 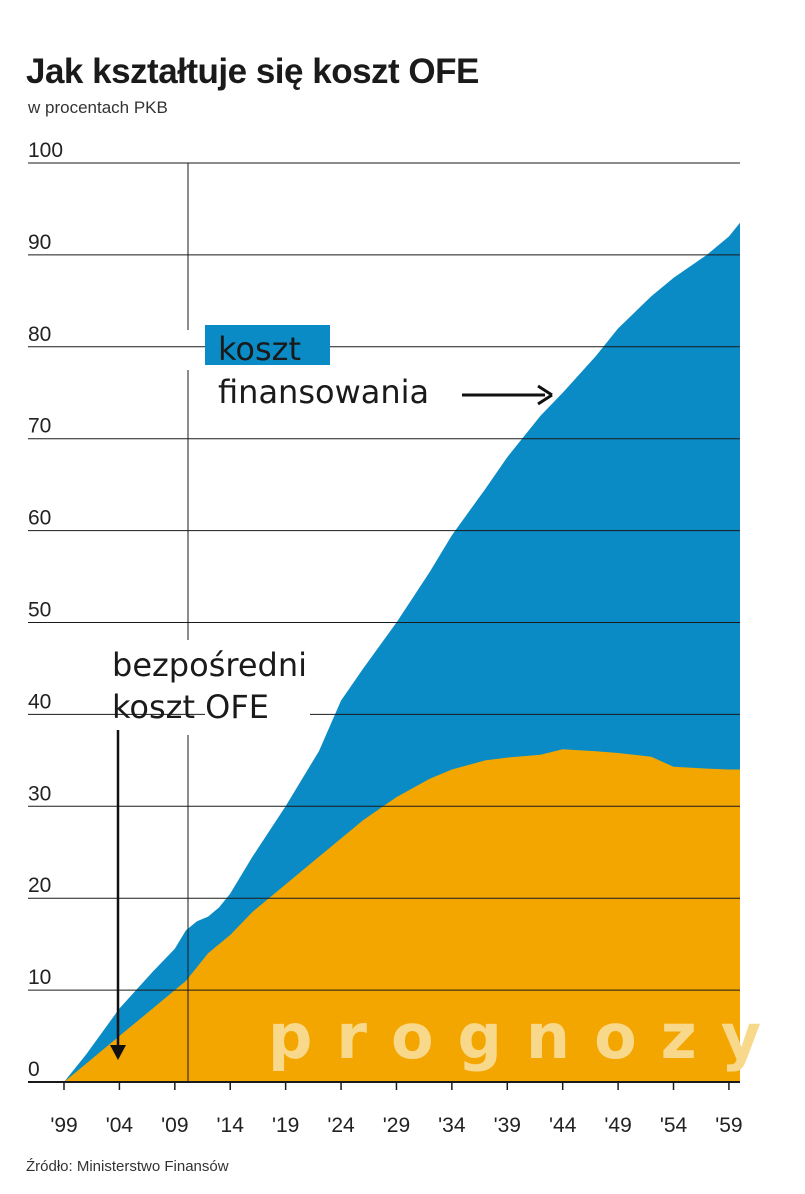 What do you see at coordinates (545, 395) in the screenshot?
I see `total-cost-arrowhead` at bounding box center [545, 395].